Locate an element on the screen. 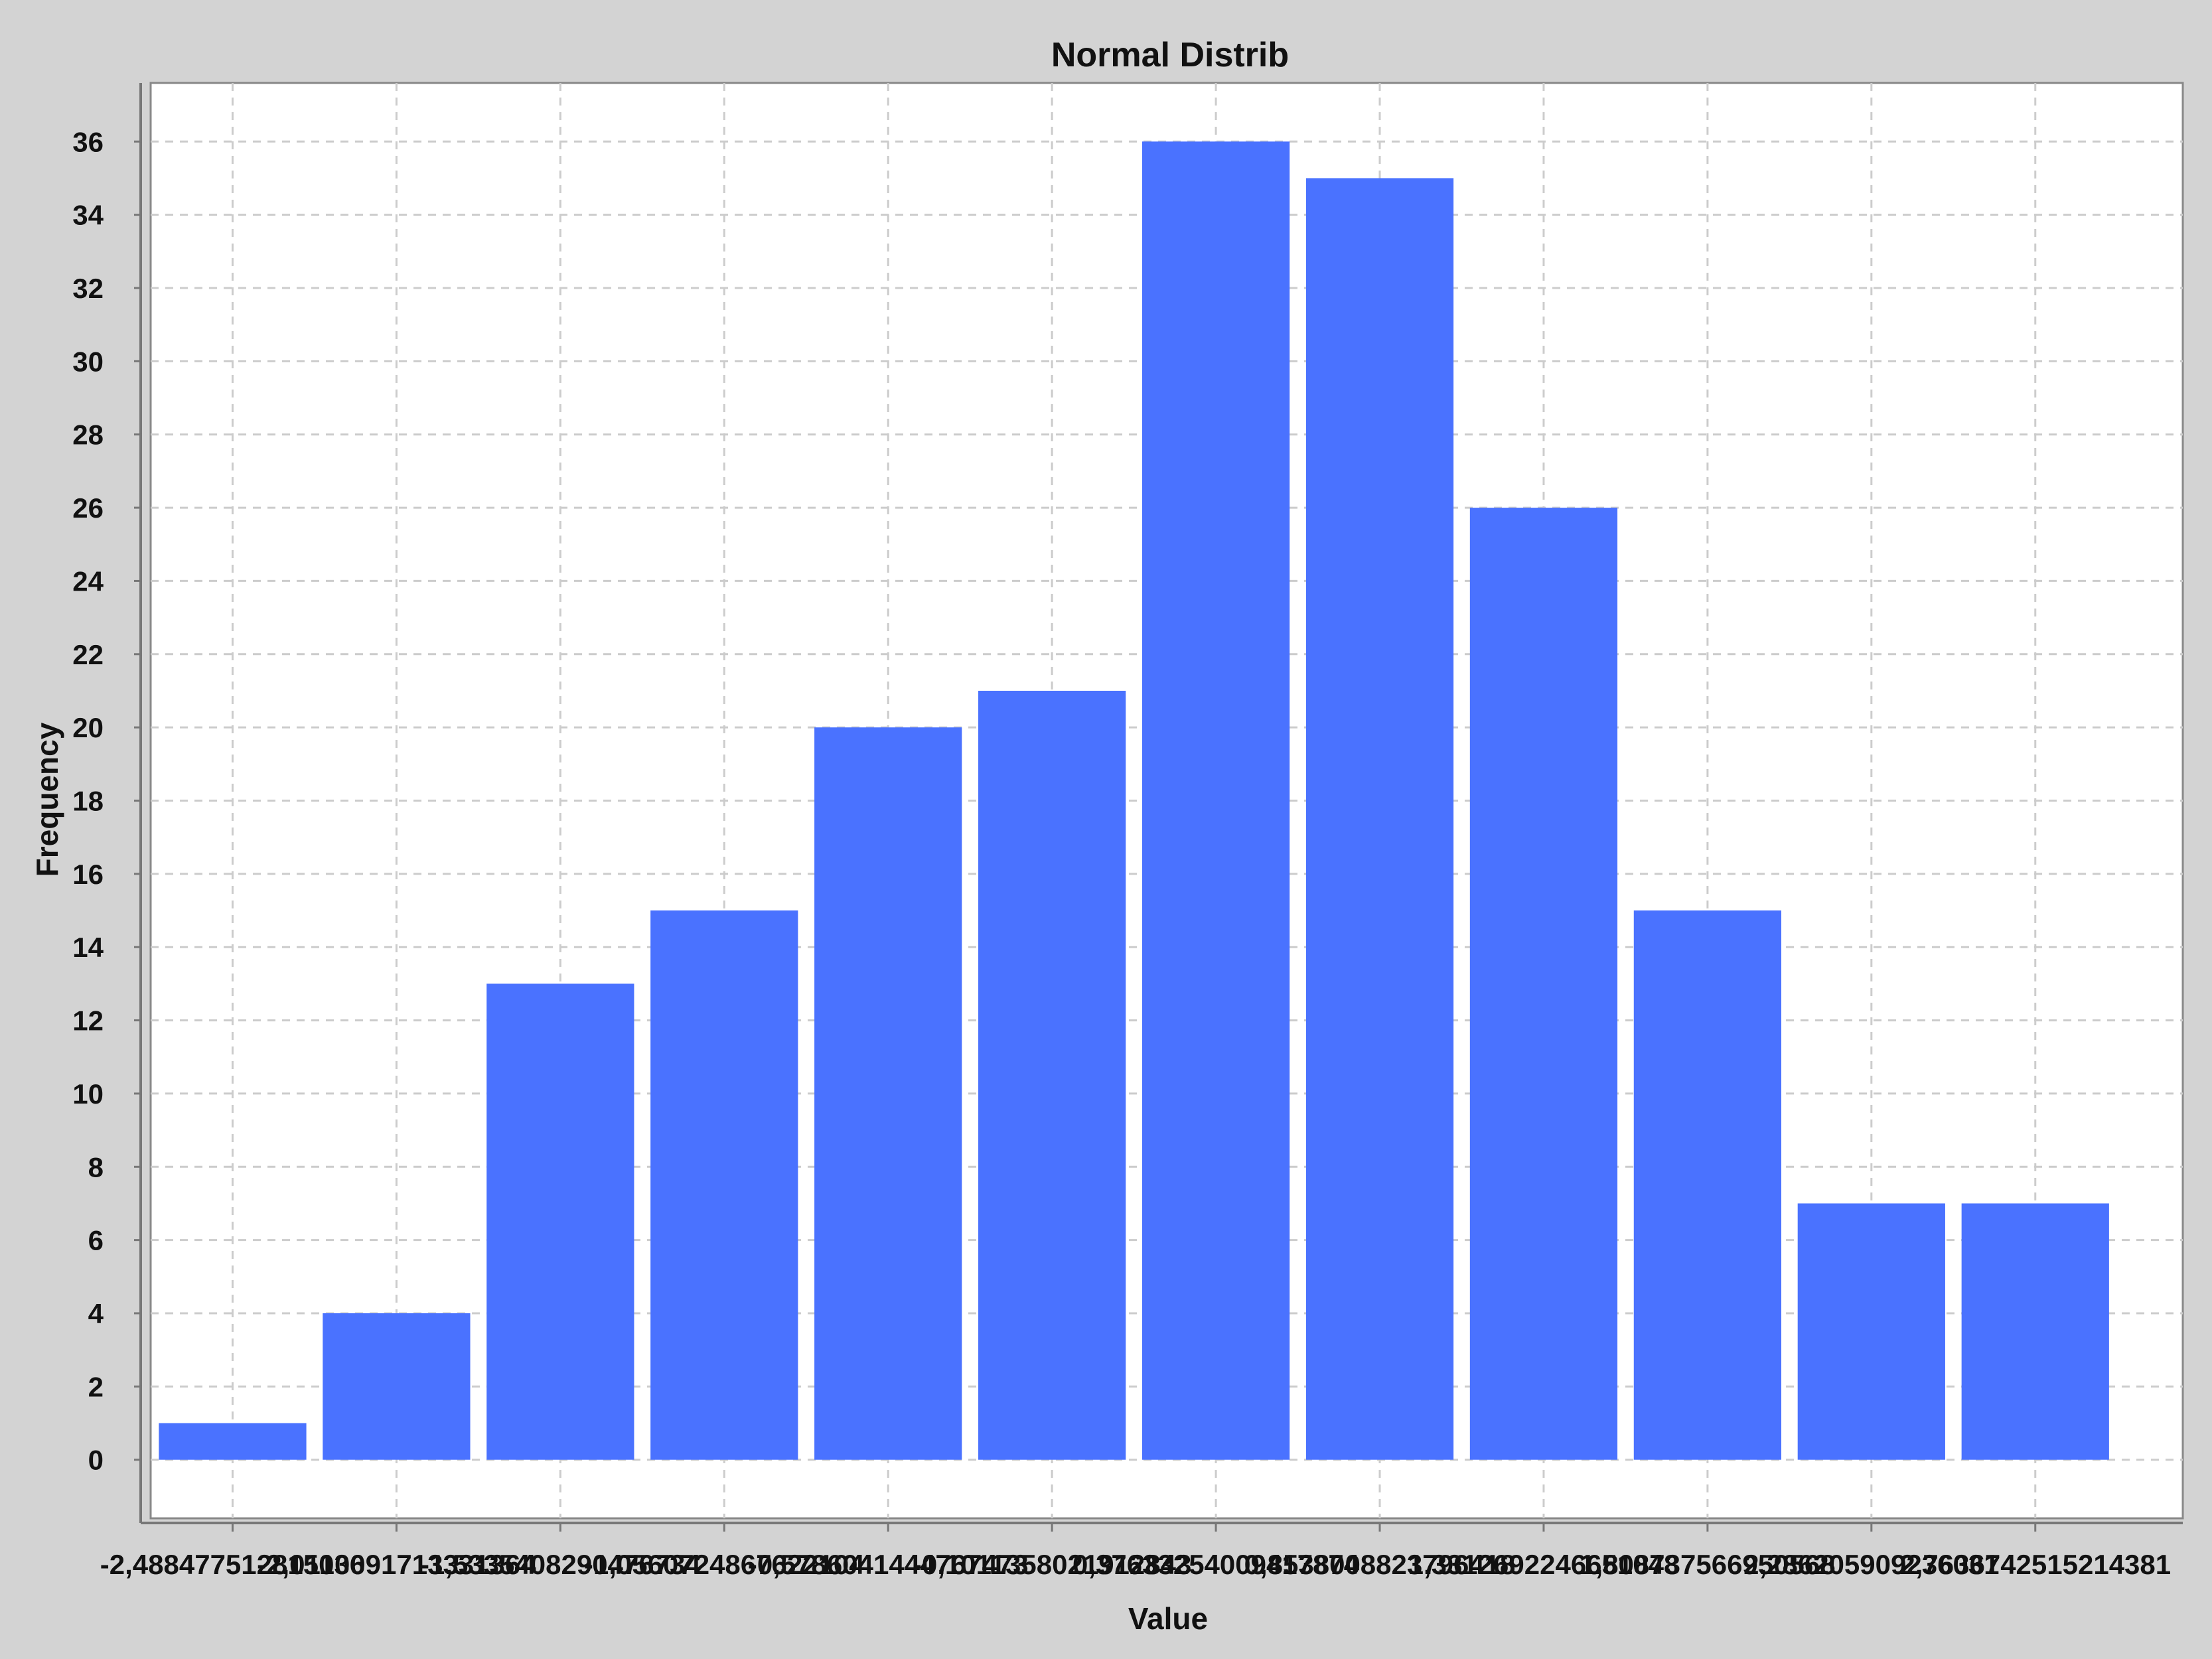 This screenshot has height=1659, width=2212. y-tick-label: 20 is located at coordinates (88, 727).